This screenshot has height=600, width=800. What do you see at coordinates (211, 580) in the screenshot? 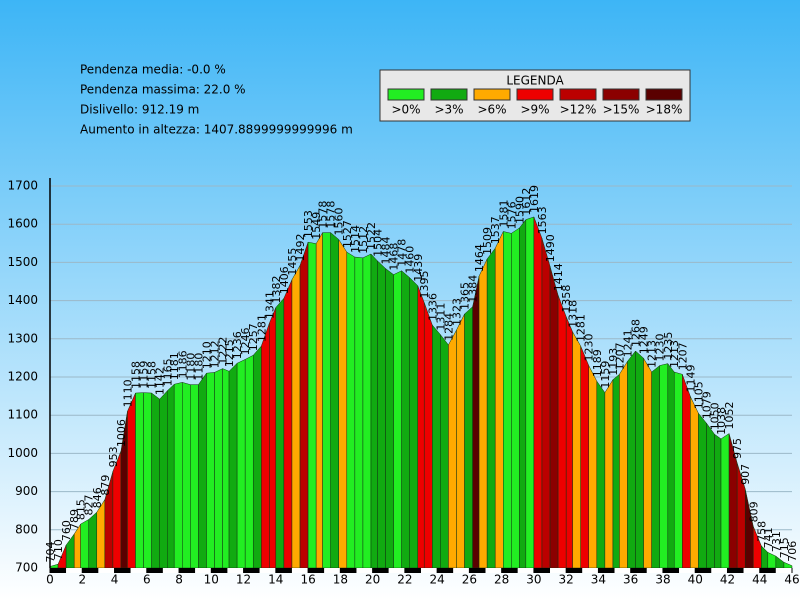
I see `x-tick-label: 10` at bounding box center [211, 580].